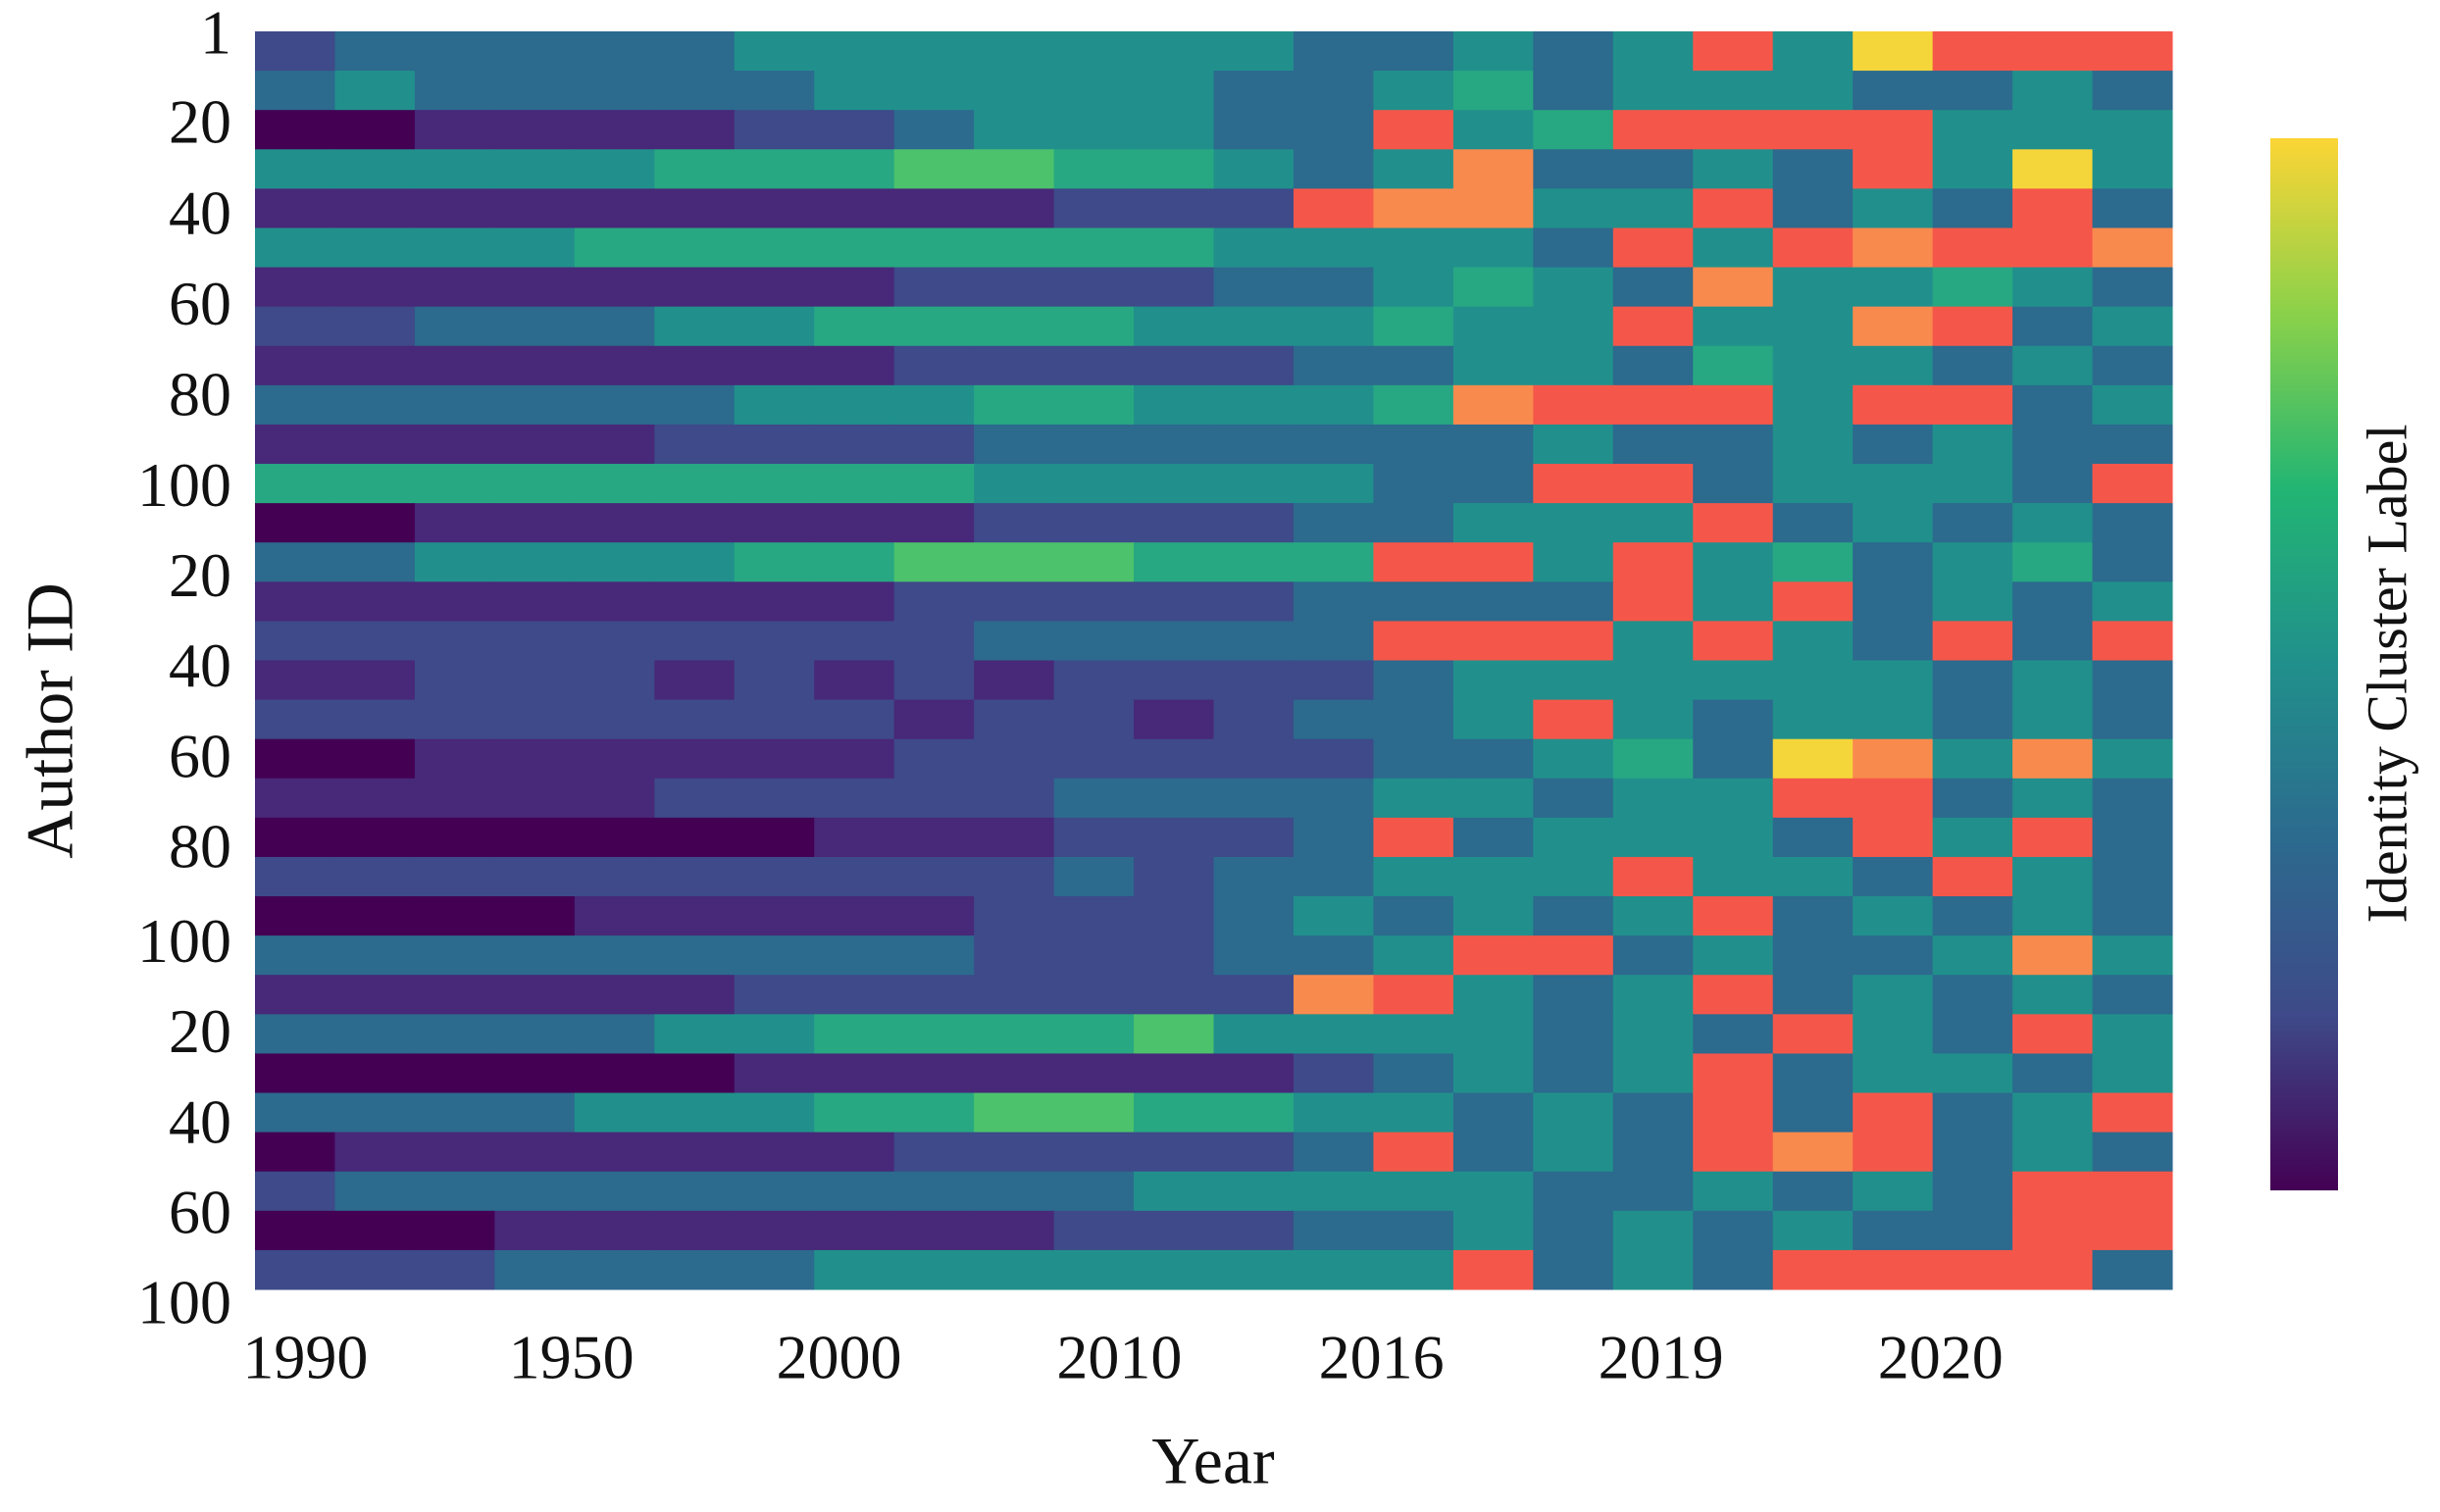 The width and height of the screenshot is (2440, 1512). What do you see at coordinates (200, 212) in the screenshot?
I see `y-tick-label: 40` at bounding box center [200, 212].